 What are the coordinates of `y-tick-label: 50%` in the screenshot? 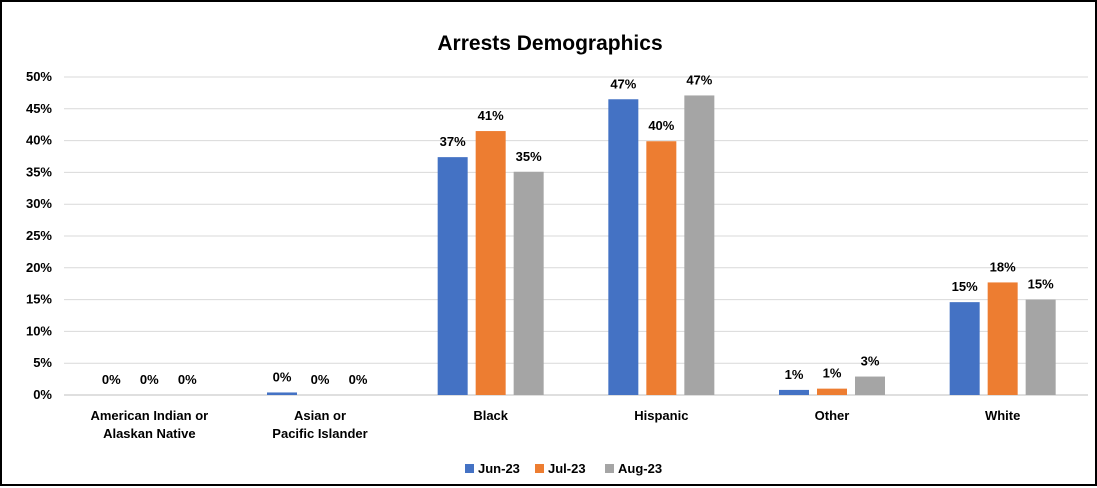 It's located at (39, 76).